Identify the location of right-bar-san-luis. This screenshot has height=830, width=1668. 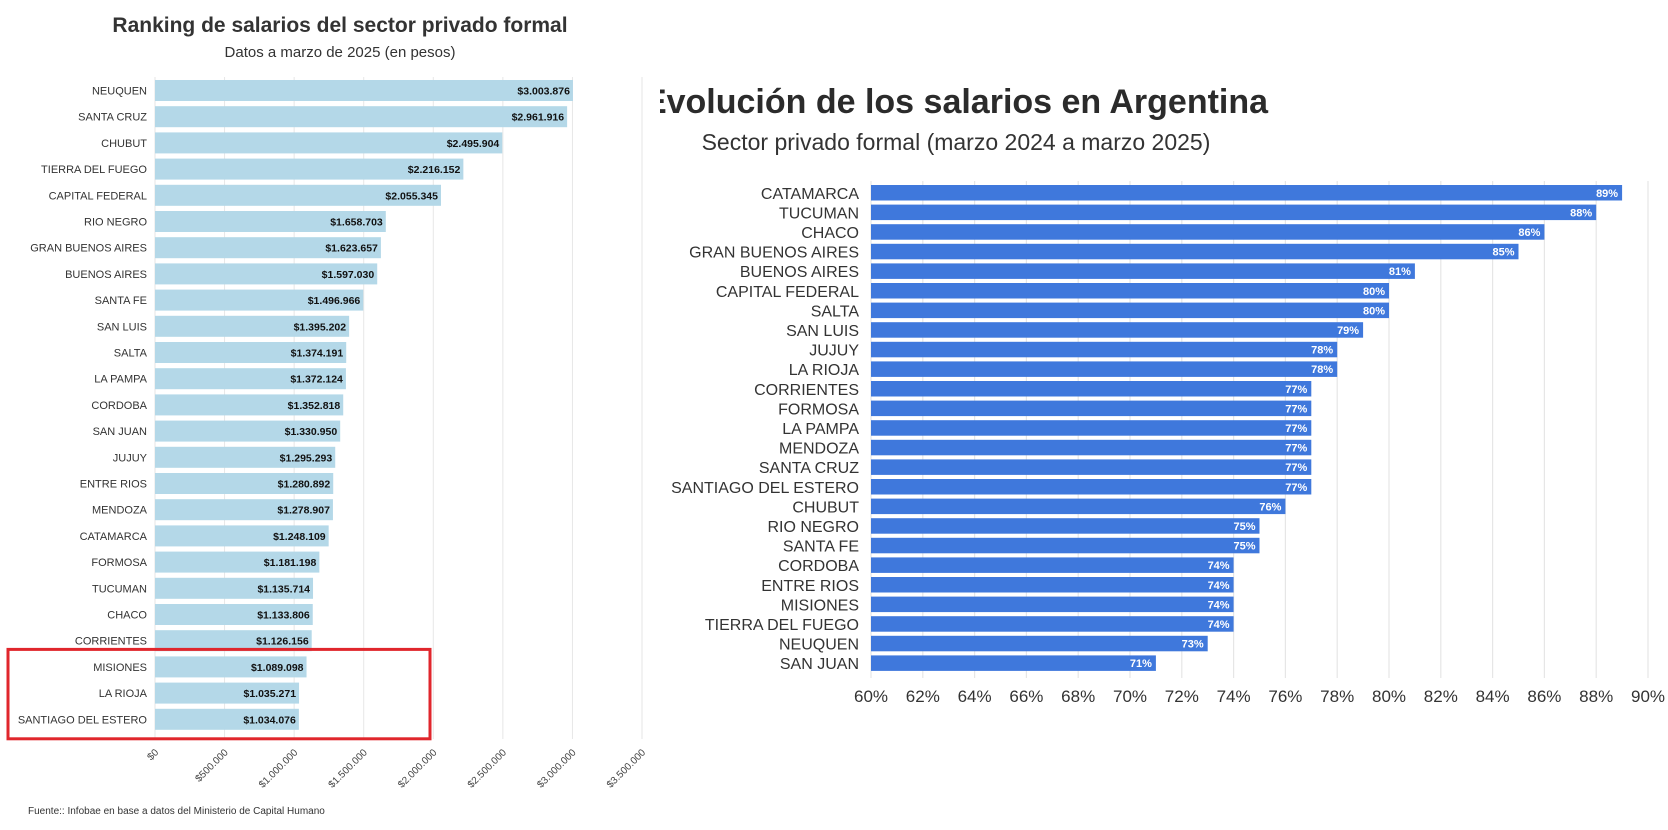
(1117, 330).